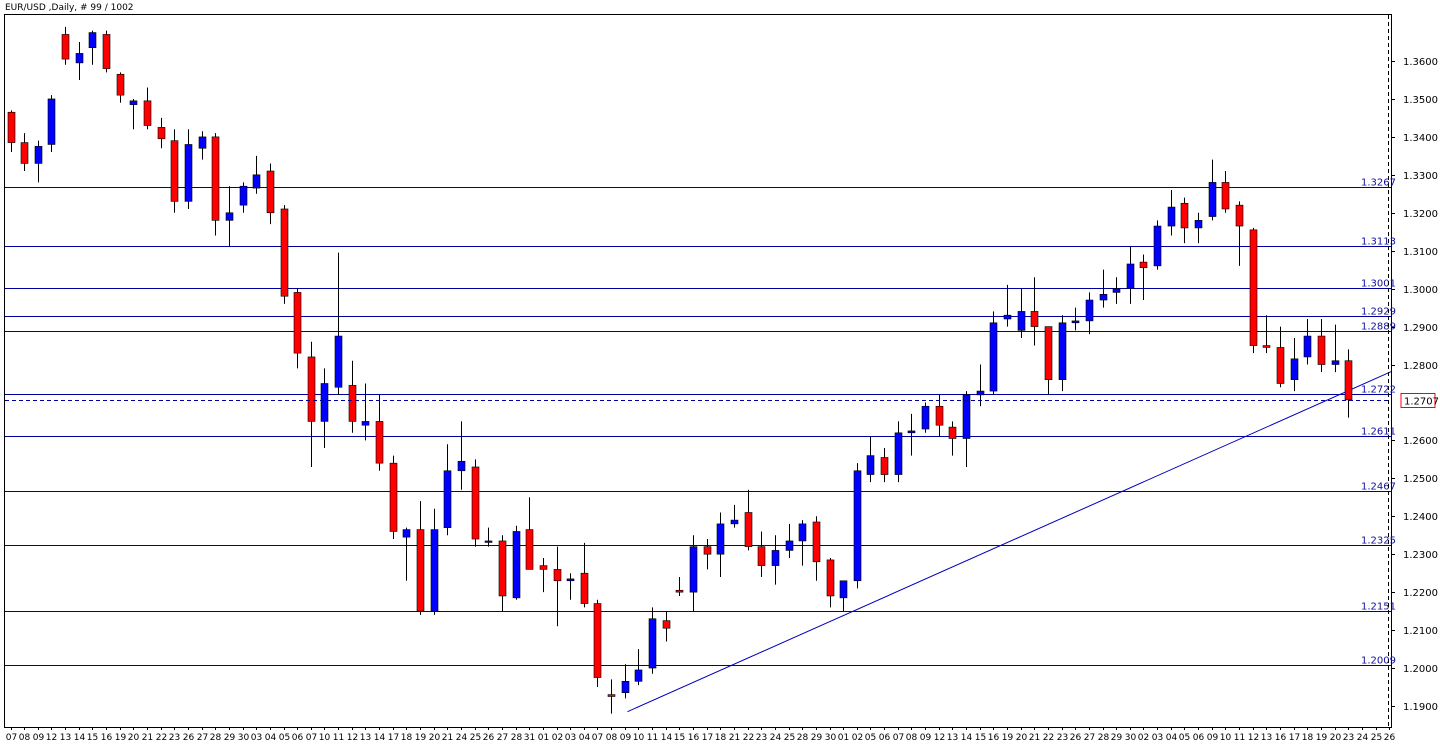  Describe the element at coordinates (1420, 62) in the screenshot. I see `y-tick-label: 1.3600` at that location.